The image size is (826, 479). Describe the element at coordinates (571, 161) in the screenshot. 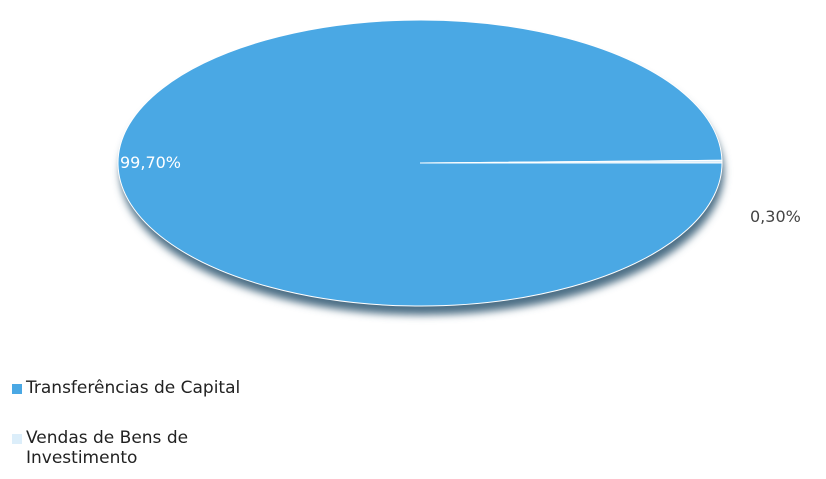

I see `pie-slice` at that location.